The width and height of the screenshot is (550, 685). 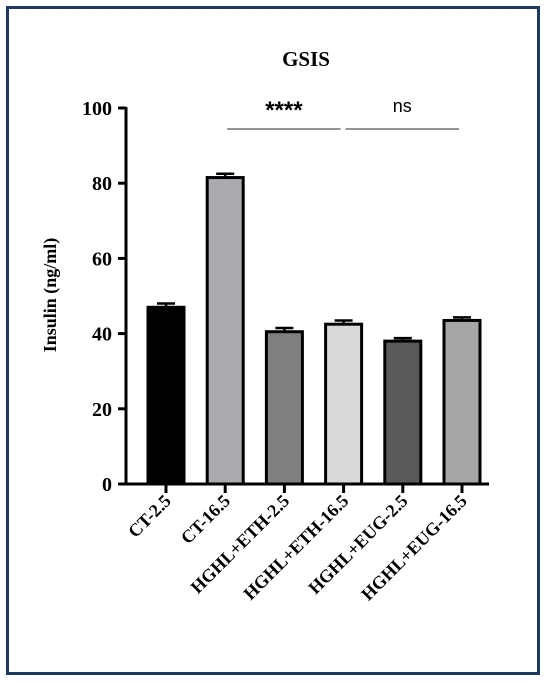 What do you see at coordinates (284, 110) in the screenshot?
I see `significance-label: ****` at bounding box center [284, 110].